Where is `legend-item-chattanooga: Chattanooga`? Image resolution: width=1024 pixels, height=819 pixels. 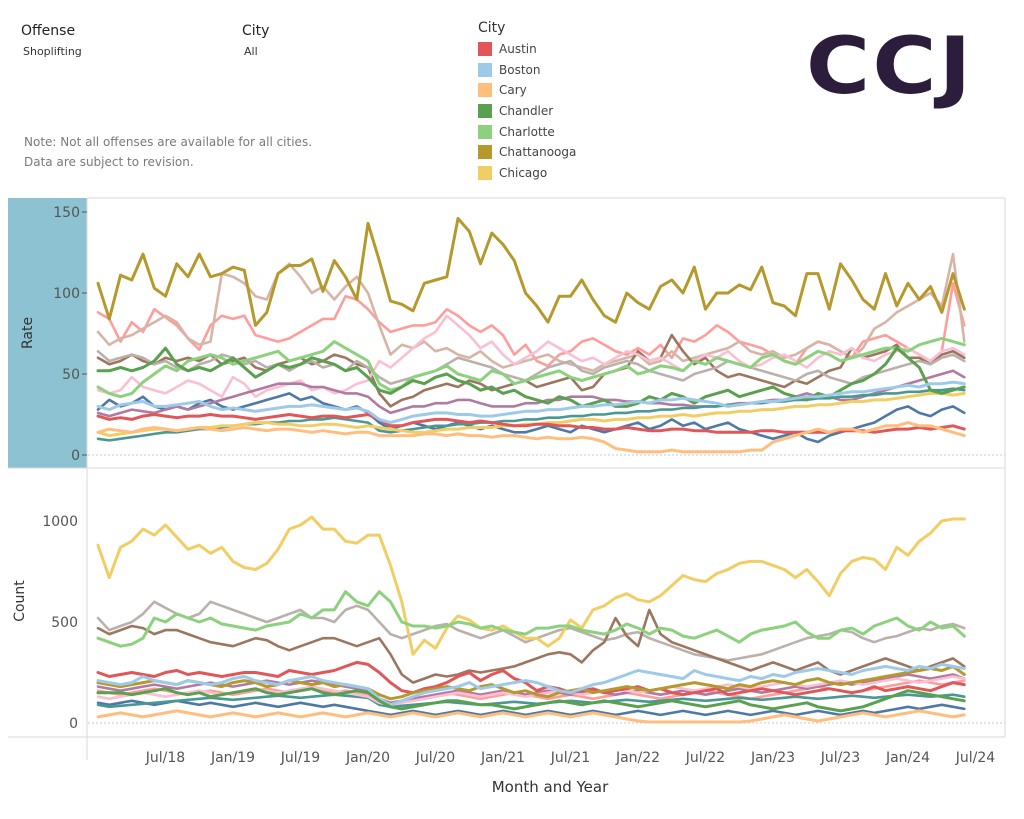
legend-item-chattanooga: Chattanooga is located at coordinates (527, 152).